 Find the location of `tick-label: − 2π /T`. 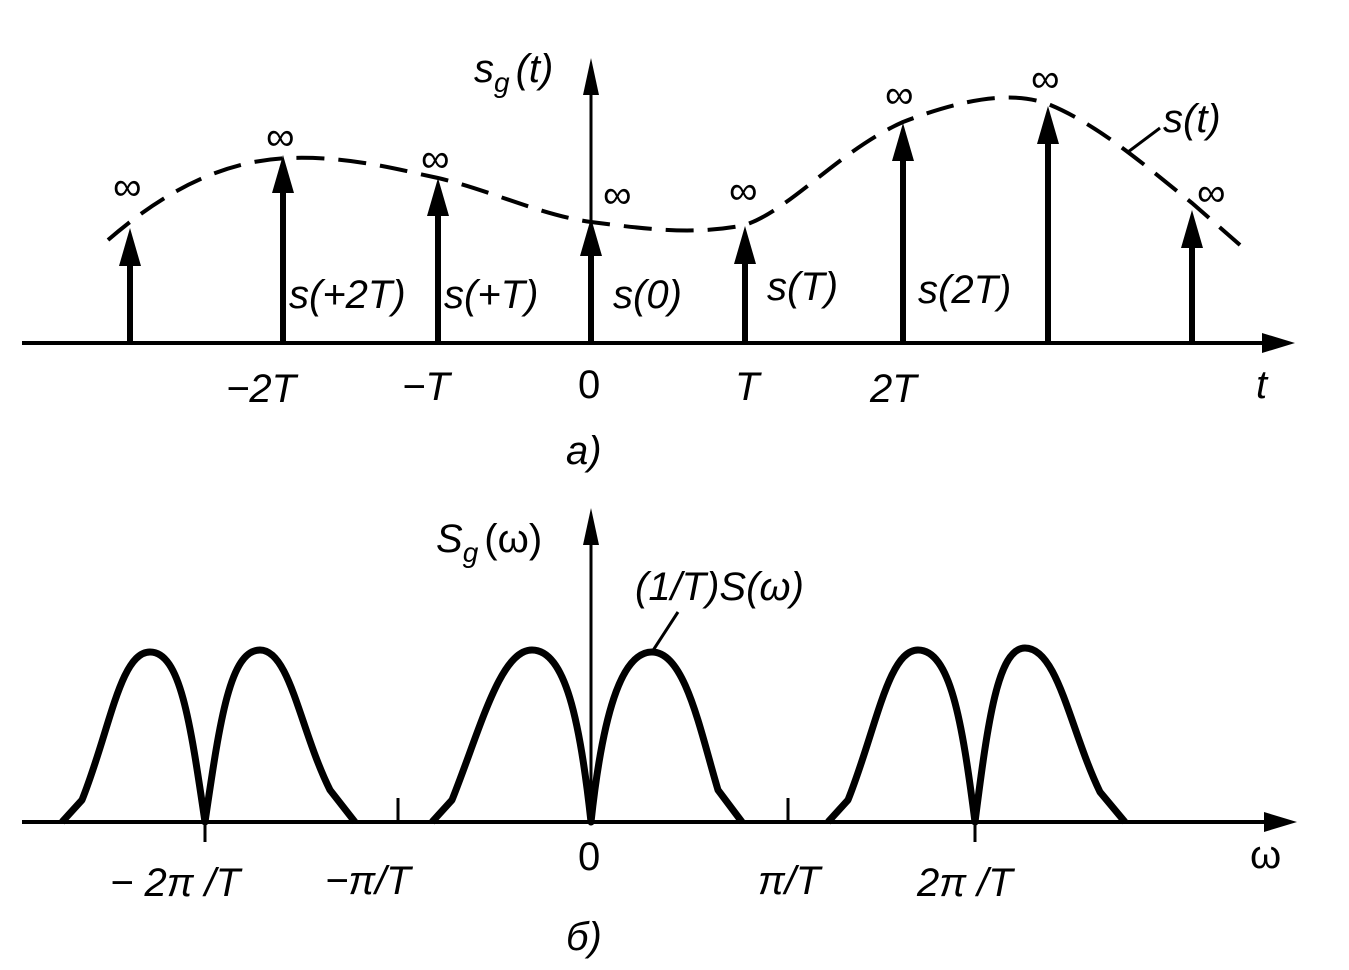

tick-label: − 2π /T is located at coordinates (176, 883).